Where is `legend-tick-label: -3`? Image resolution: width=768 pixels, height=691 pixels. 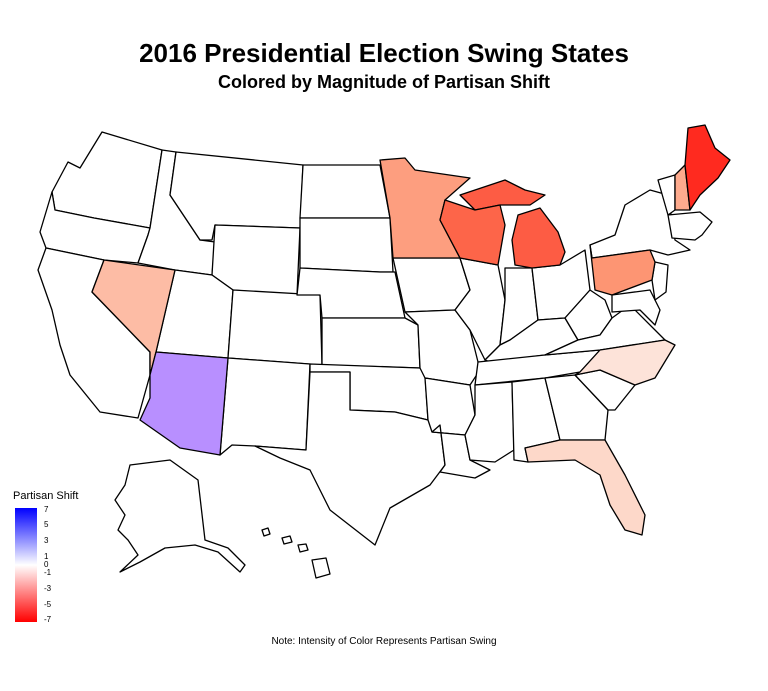 legend-tick-label: -3 is located at coordinates (48, 588).